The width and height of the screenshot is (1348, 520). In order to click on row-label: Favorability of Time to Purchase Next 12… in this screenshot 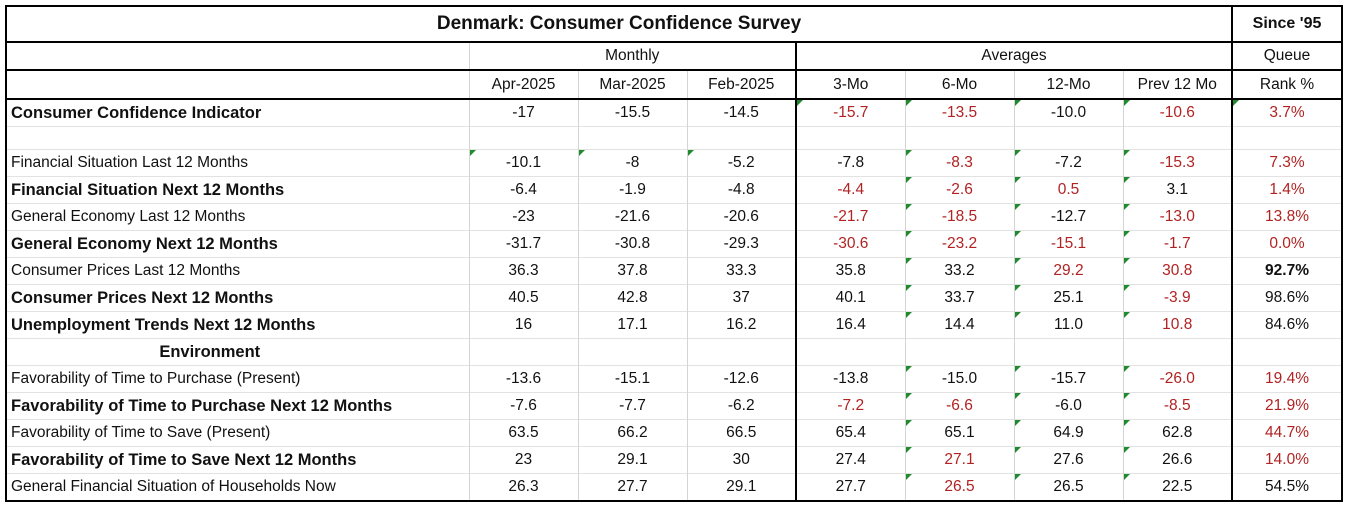, I will do `click(237, 406)`.